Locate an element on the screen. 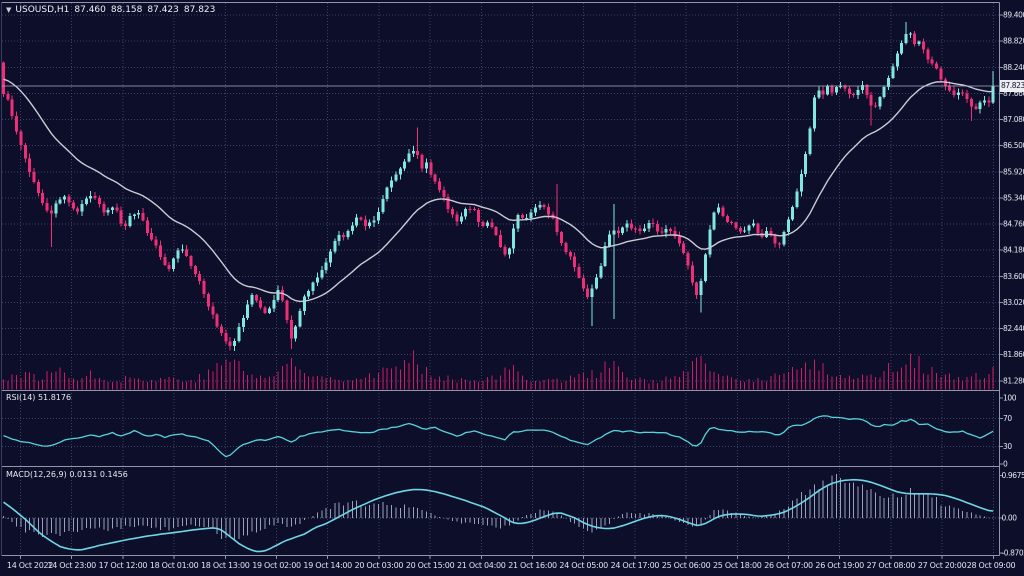 This screenshot has width=1024, height=576. rsi-tick-label: 0 is located at coordinates (1005, 464).